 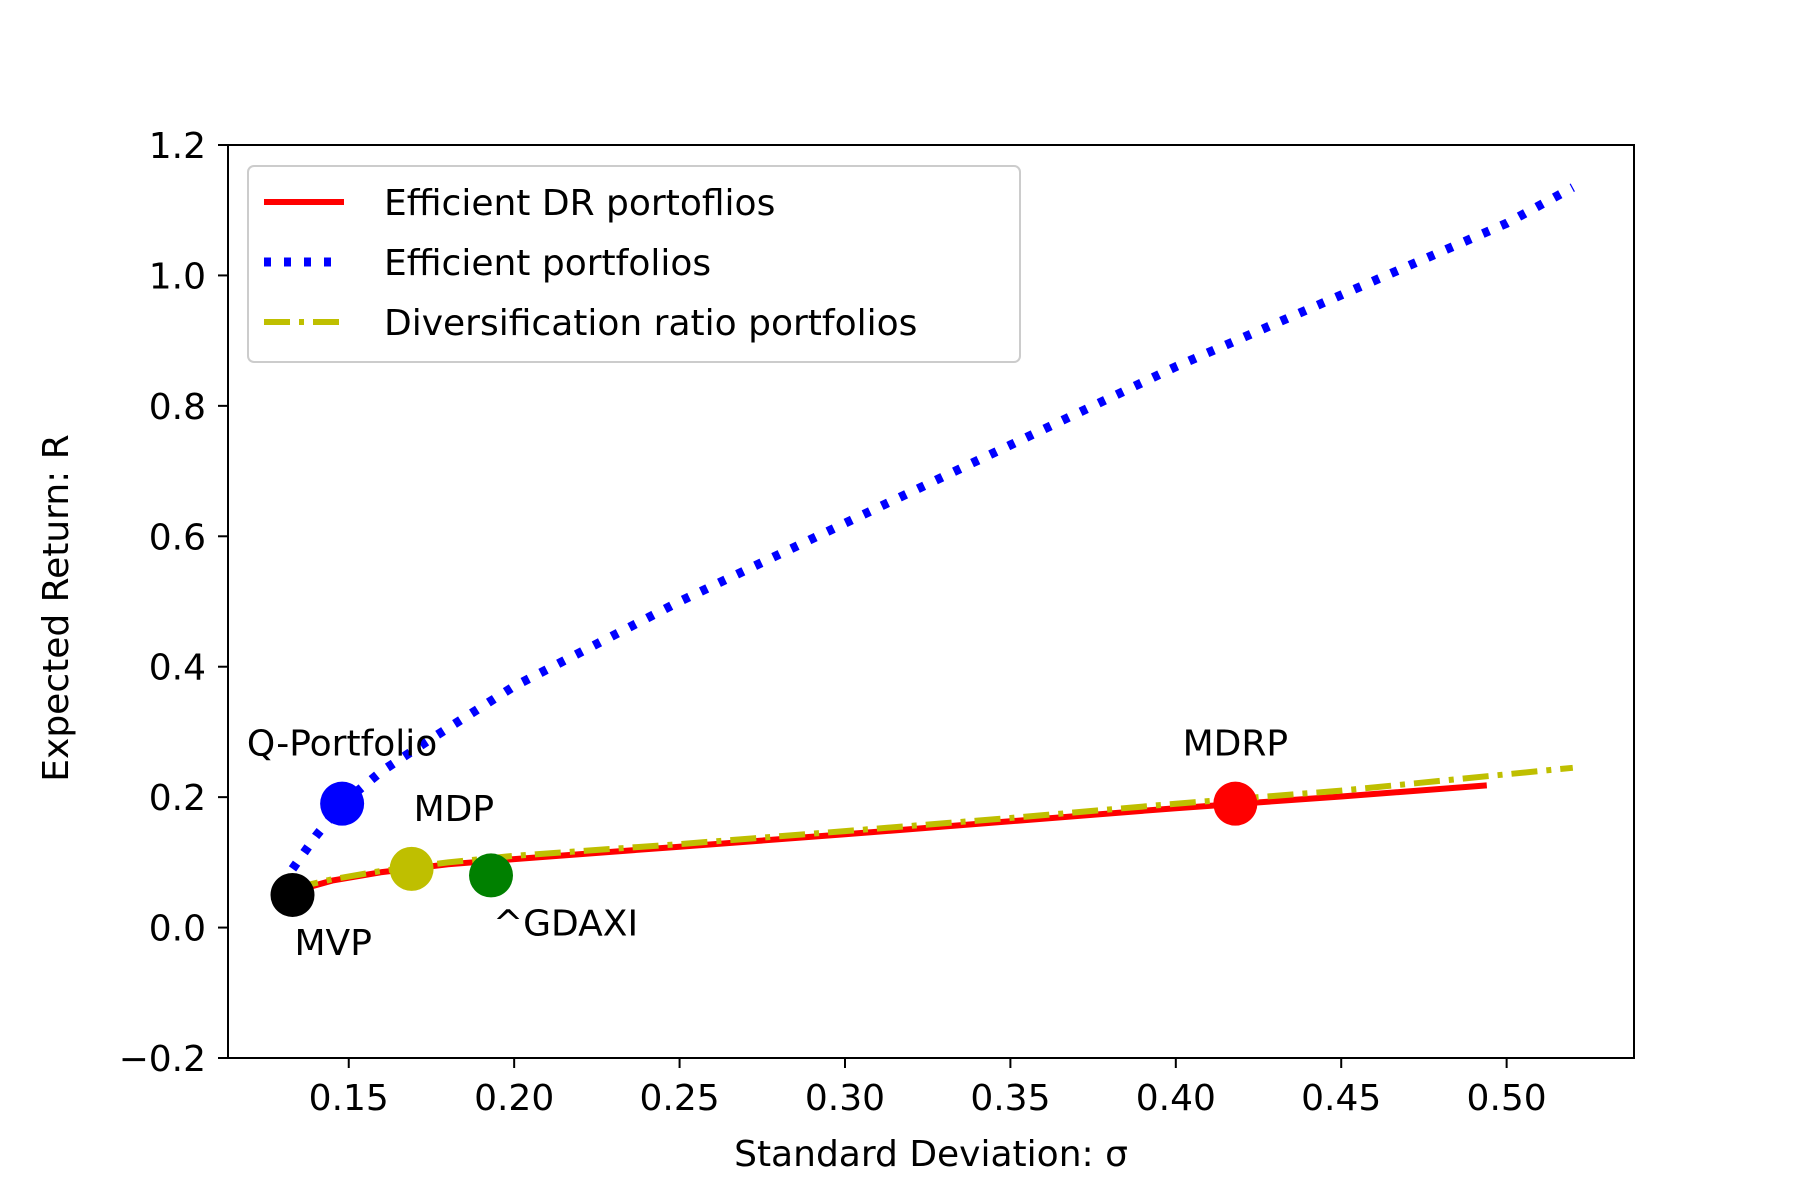 I want to click on x-tick-label-5: 0.40, so click(x=1176, y=1098).